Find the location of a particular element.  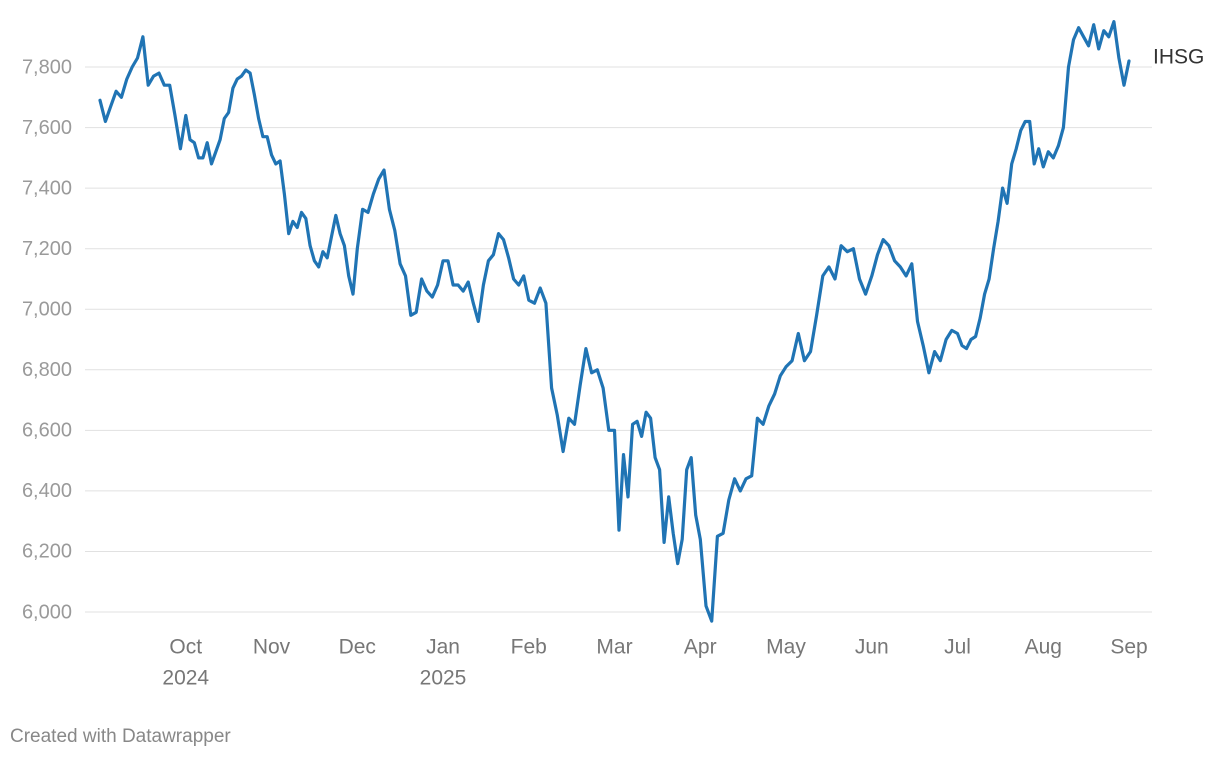

x-tick-label: Jan is located at coordinates (443, 647).